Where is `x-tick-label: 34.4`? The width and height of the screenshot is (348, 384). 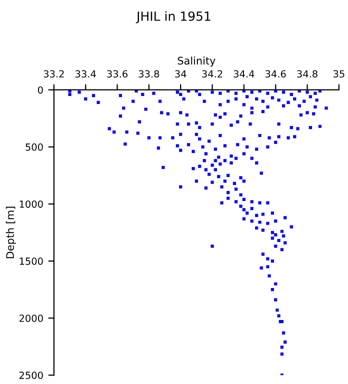 x-tick-label: 34.4 is located at coordinates (244, 74).